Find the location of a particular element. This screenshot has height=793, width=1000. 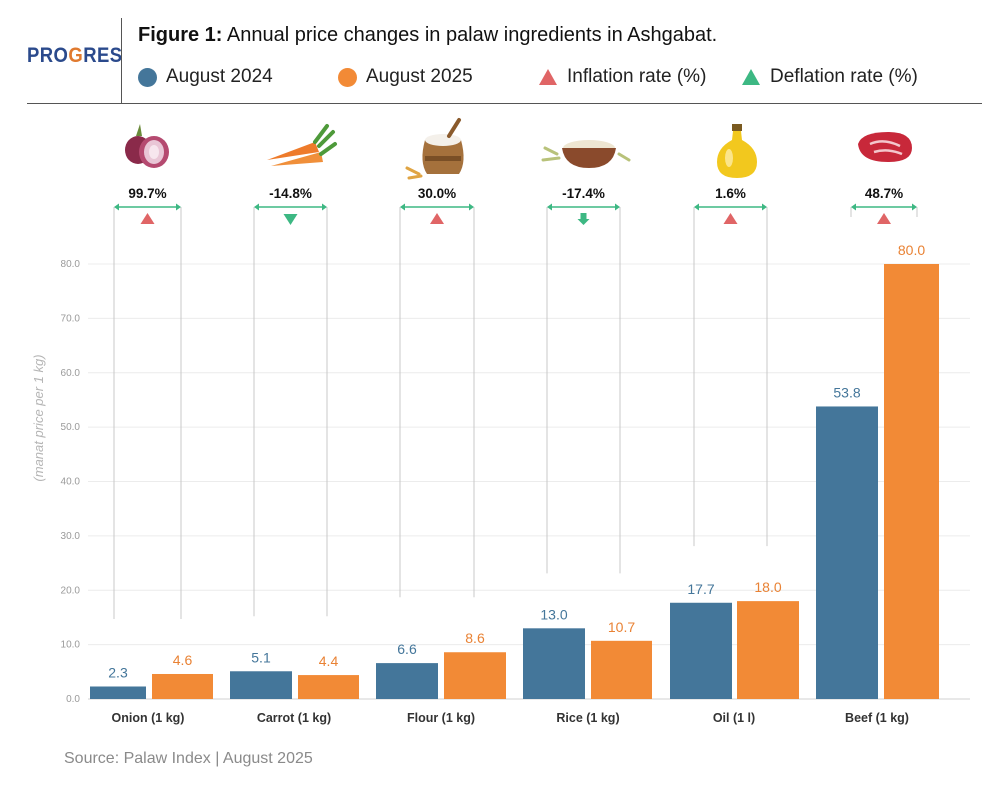

progres-logo: PROGRES is located at coordinates (75, 56).